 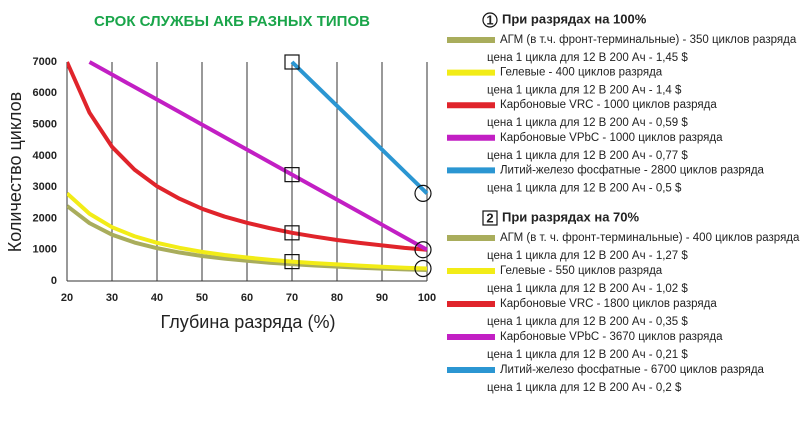 What do you see at coordinates (45, 187) in the screenshot?
I see `y-tick-label: 3000` at bounding box center [45, 187].